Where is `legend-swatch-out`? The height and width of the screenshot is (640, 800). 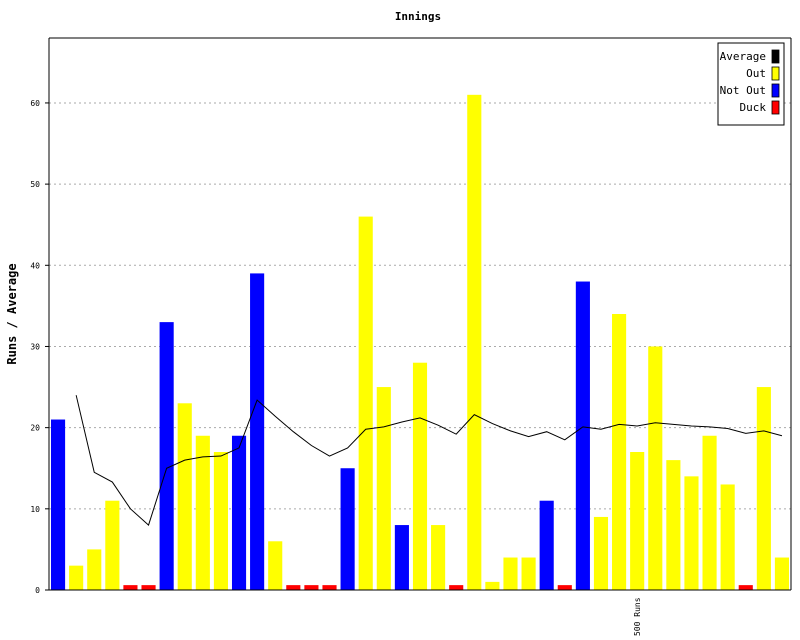
legend-swatch-out is located at coordinates (775, 73).